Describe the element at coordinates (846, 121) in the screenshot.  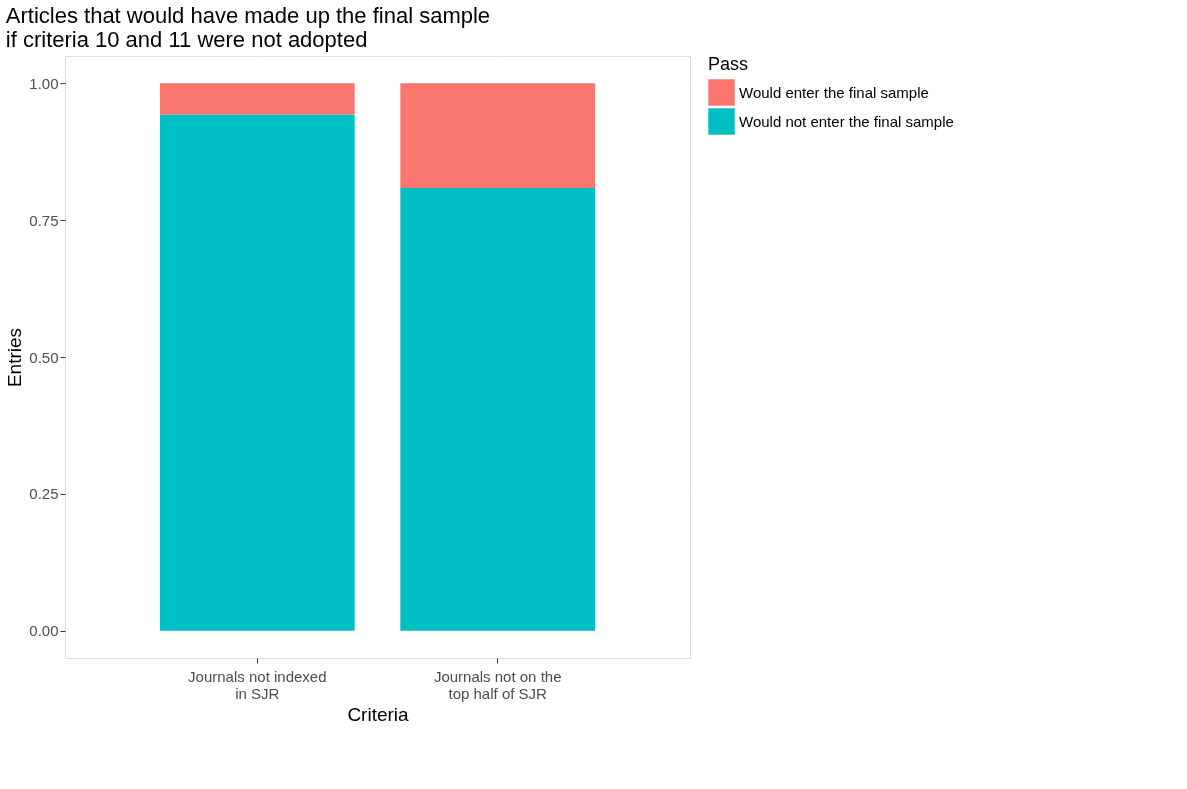
I see `legend-label: Would not enter the final sample` at that location.